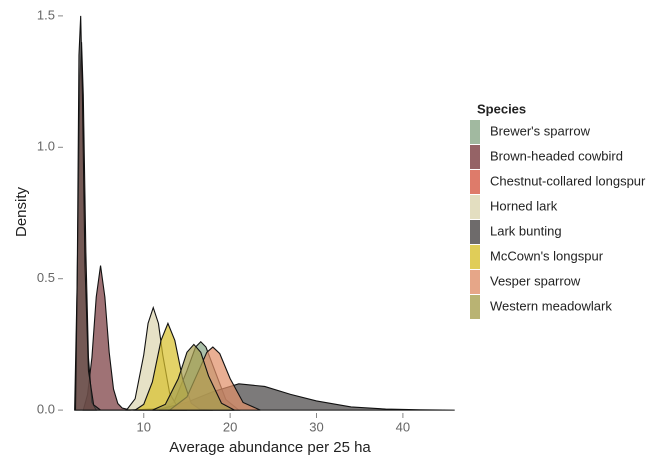 The width and height of the screenshot is (665, 458). Describe the element at coordinates (46, 146) in the screenshot. I see `y-tick-label: 1.0` at that location.